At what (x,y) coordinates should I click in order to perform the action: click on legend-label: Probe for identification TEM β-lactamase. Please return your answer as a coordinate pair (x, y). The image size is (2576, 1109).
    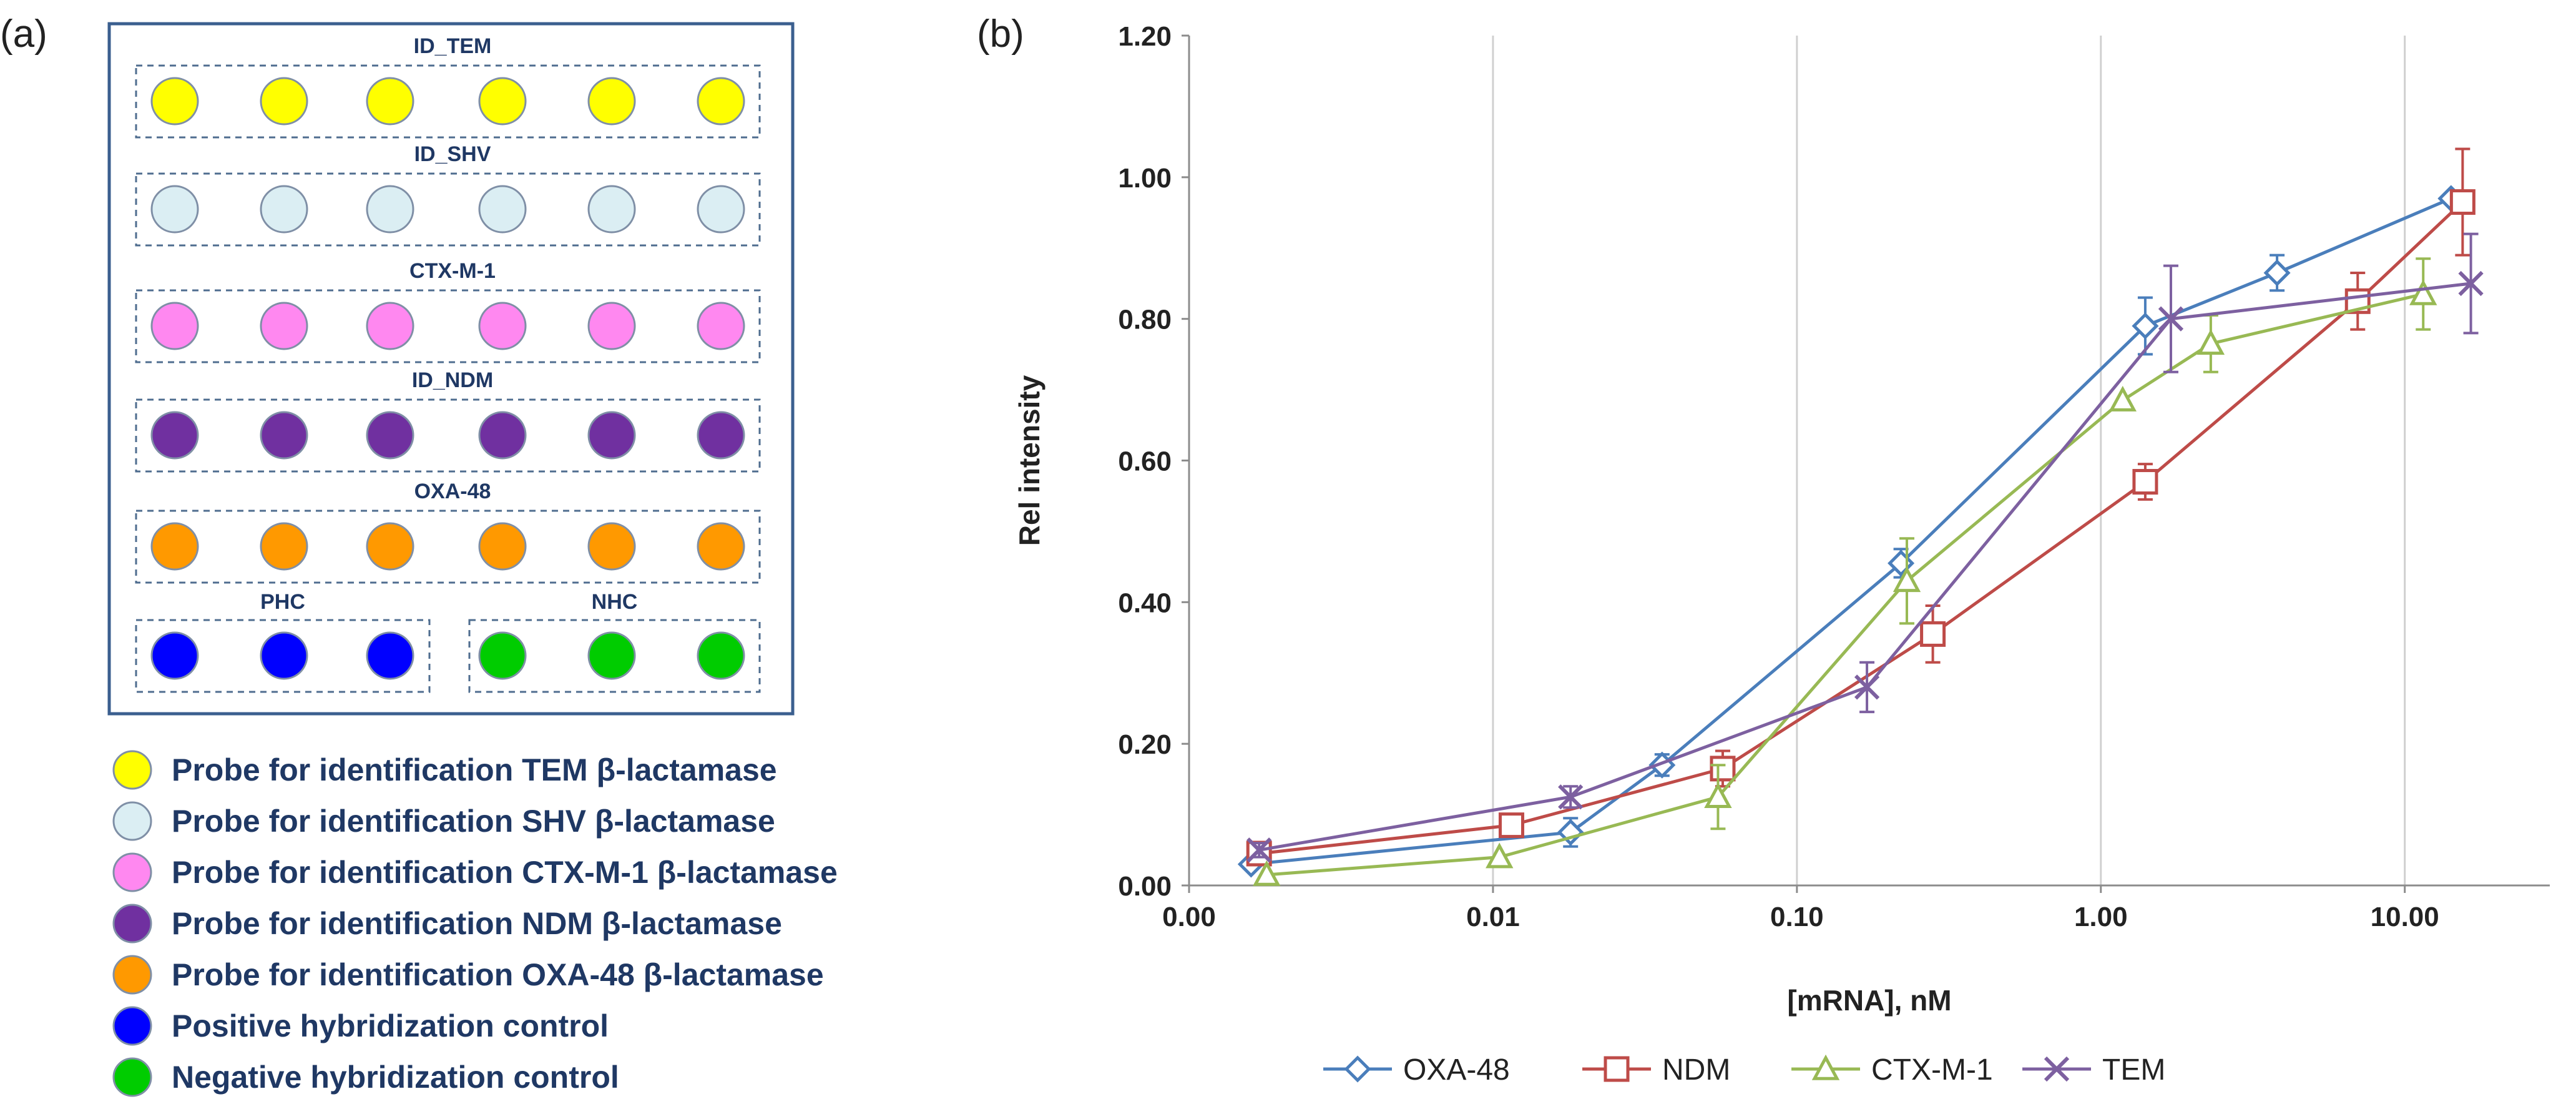
    Looking at the image, I should click on (474, 769).